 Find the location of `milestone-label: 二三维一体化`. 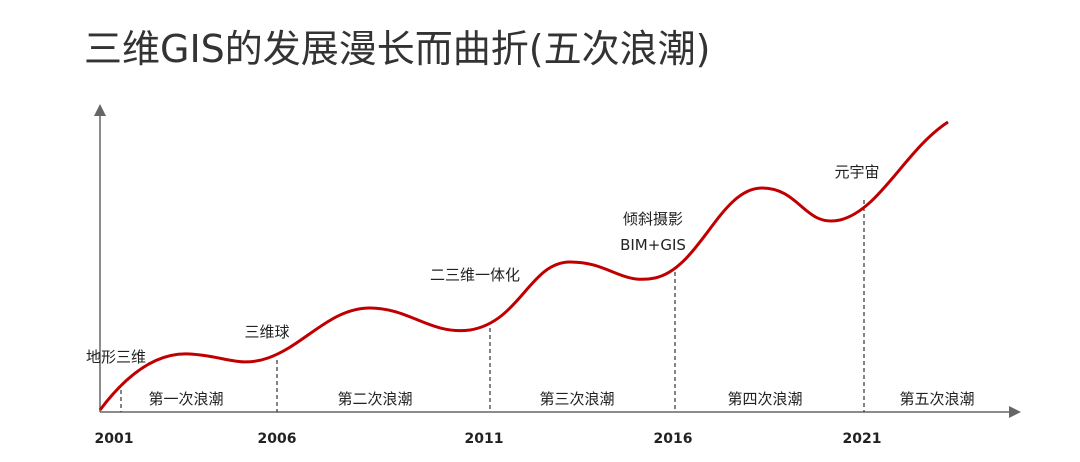

milestone-label: 二三维一体化 is located at coordinates (475, 275).